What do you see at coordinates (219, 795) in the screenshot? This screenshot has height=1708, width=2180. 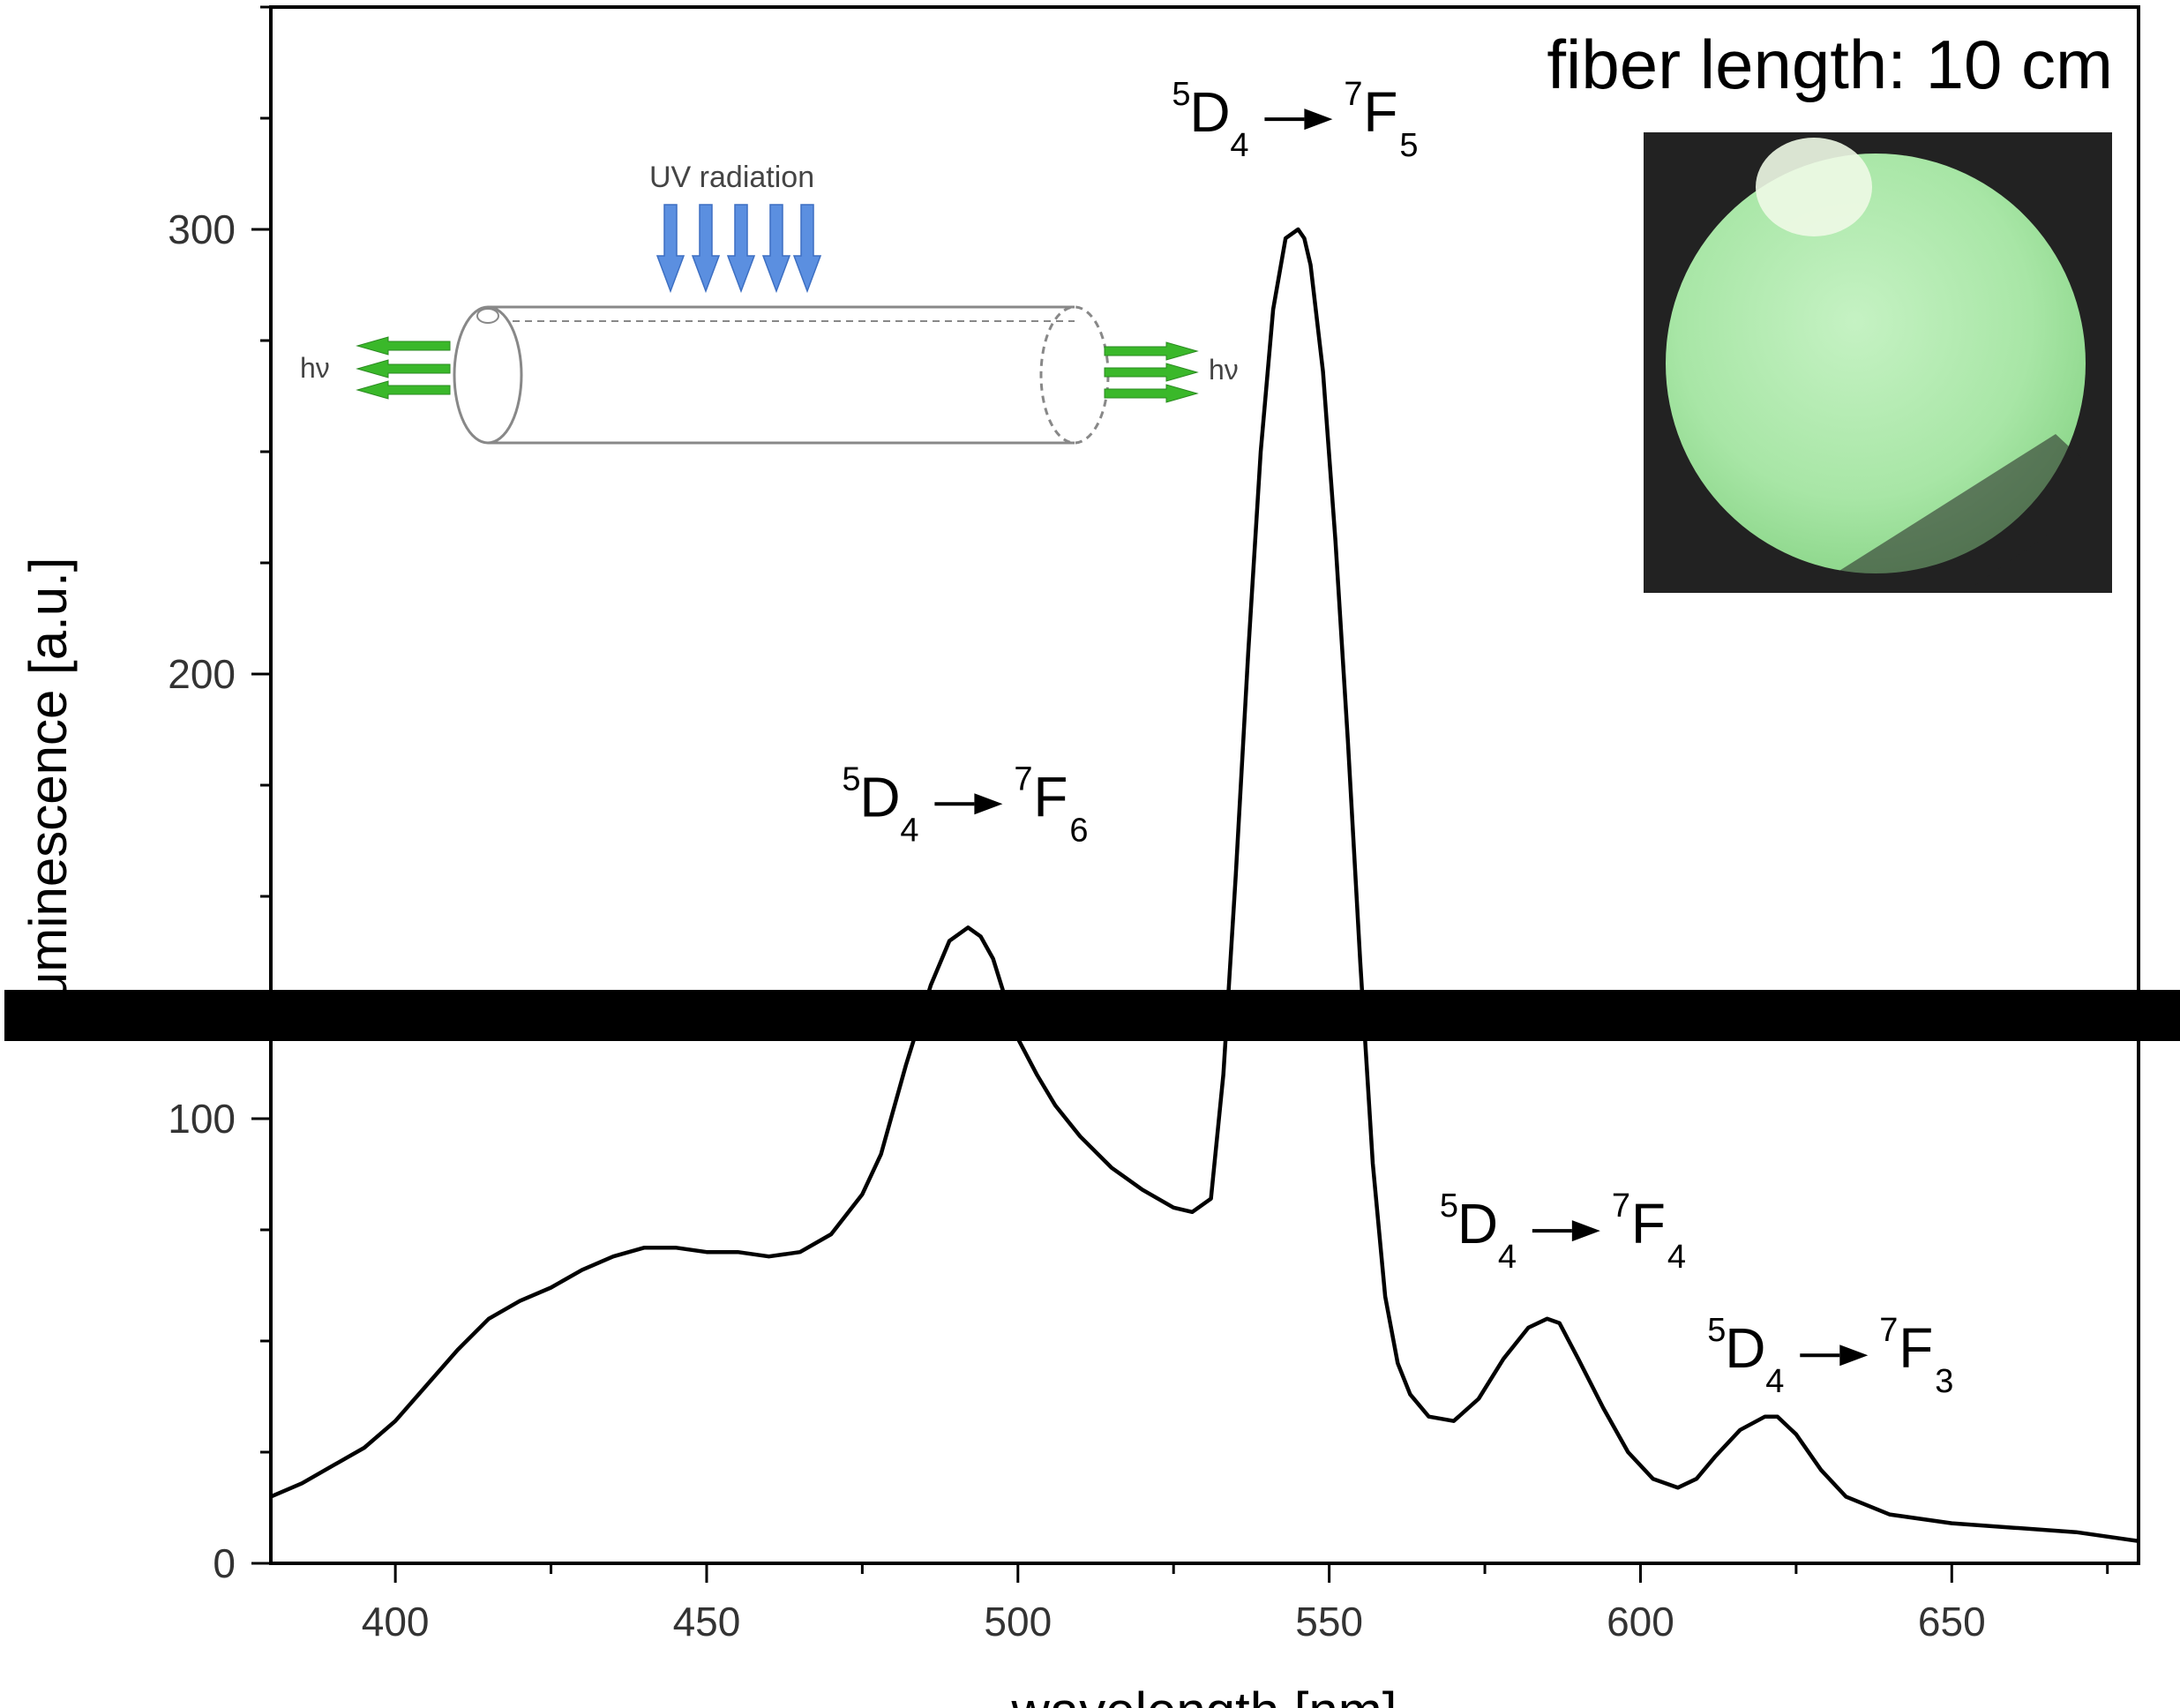 I see `y-axis: 0 100 200 300` at bounding box center [219, 795].